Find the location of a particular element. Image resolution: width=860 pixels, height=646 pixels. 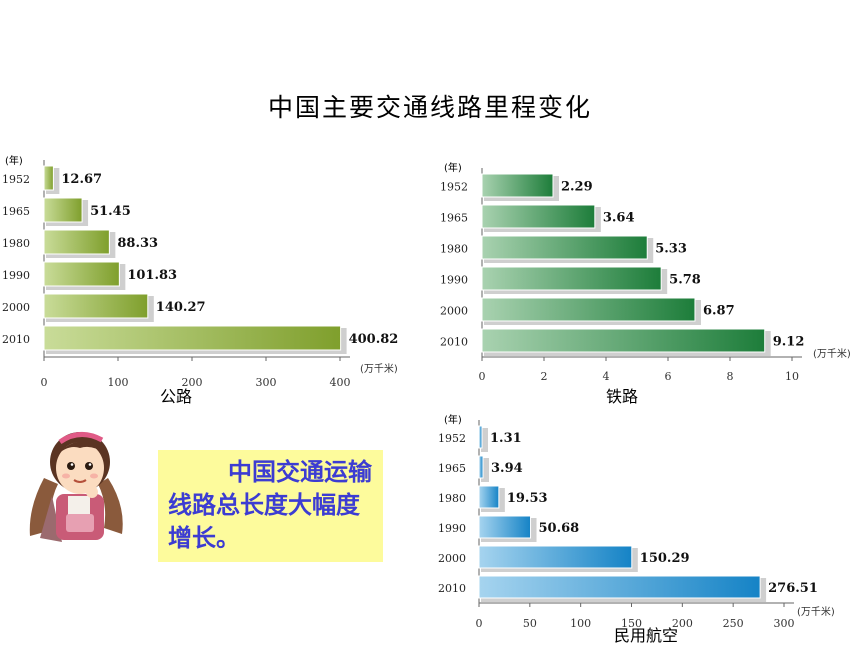

aviation-tick-label: 100 is located at coordinates (580, 623).